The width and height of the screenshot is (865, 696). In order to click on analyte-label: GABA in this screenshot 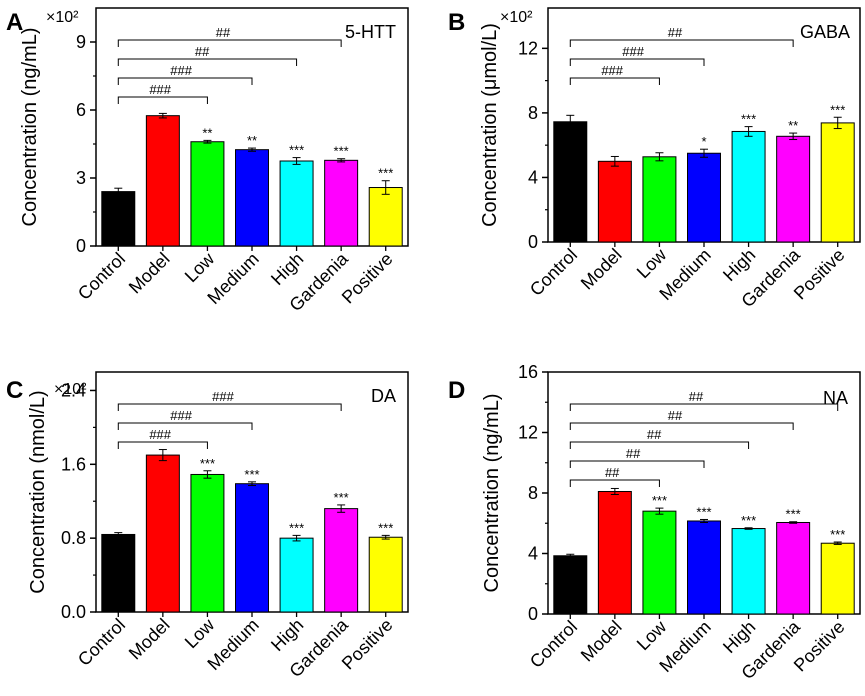, I will do `click(825, 32)`.